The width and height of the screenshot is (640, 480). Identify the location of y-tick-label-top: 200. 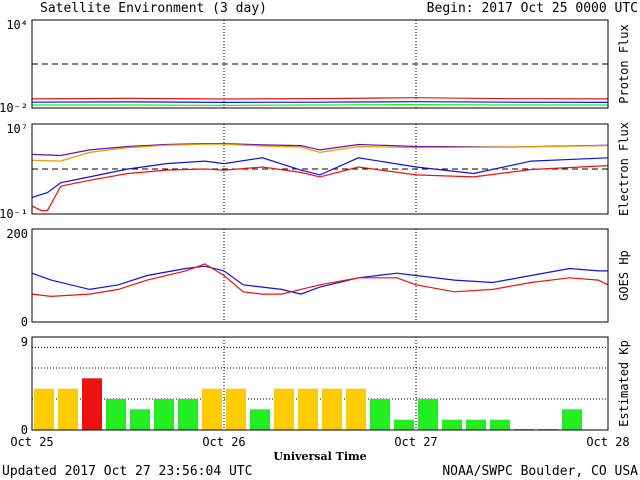
(17, 234).